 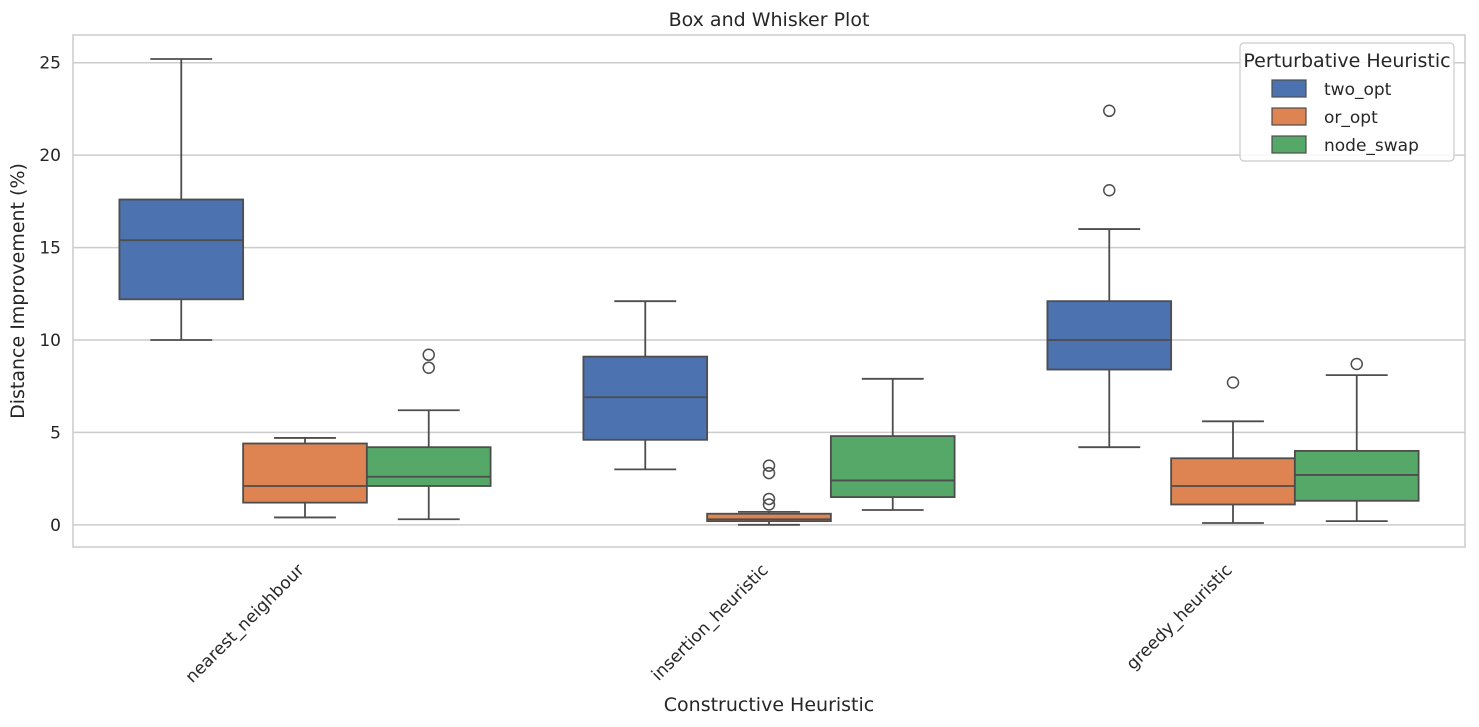 What do you see at coordinates (50, 341) in the screenshot?
I see `y-tick-label: 10` at bounding box center [50, 341].